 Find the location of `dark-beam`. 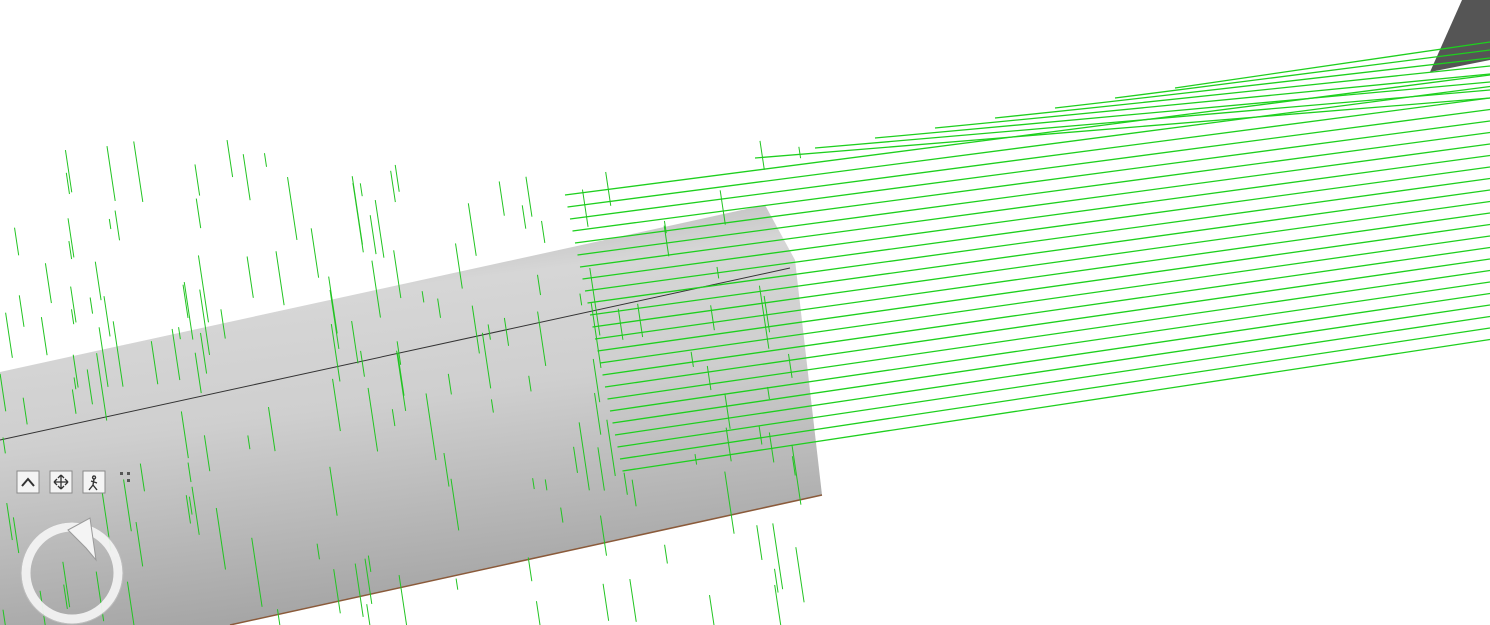

dark-beam is located at coordinates (1460, 36).